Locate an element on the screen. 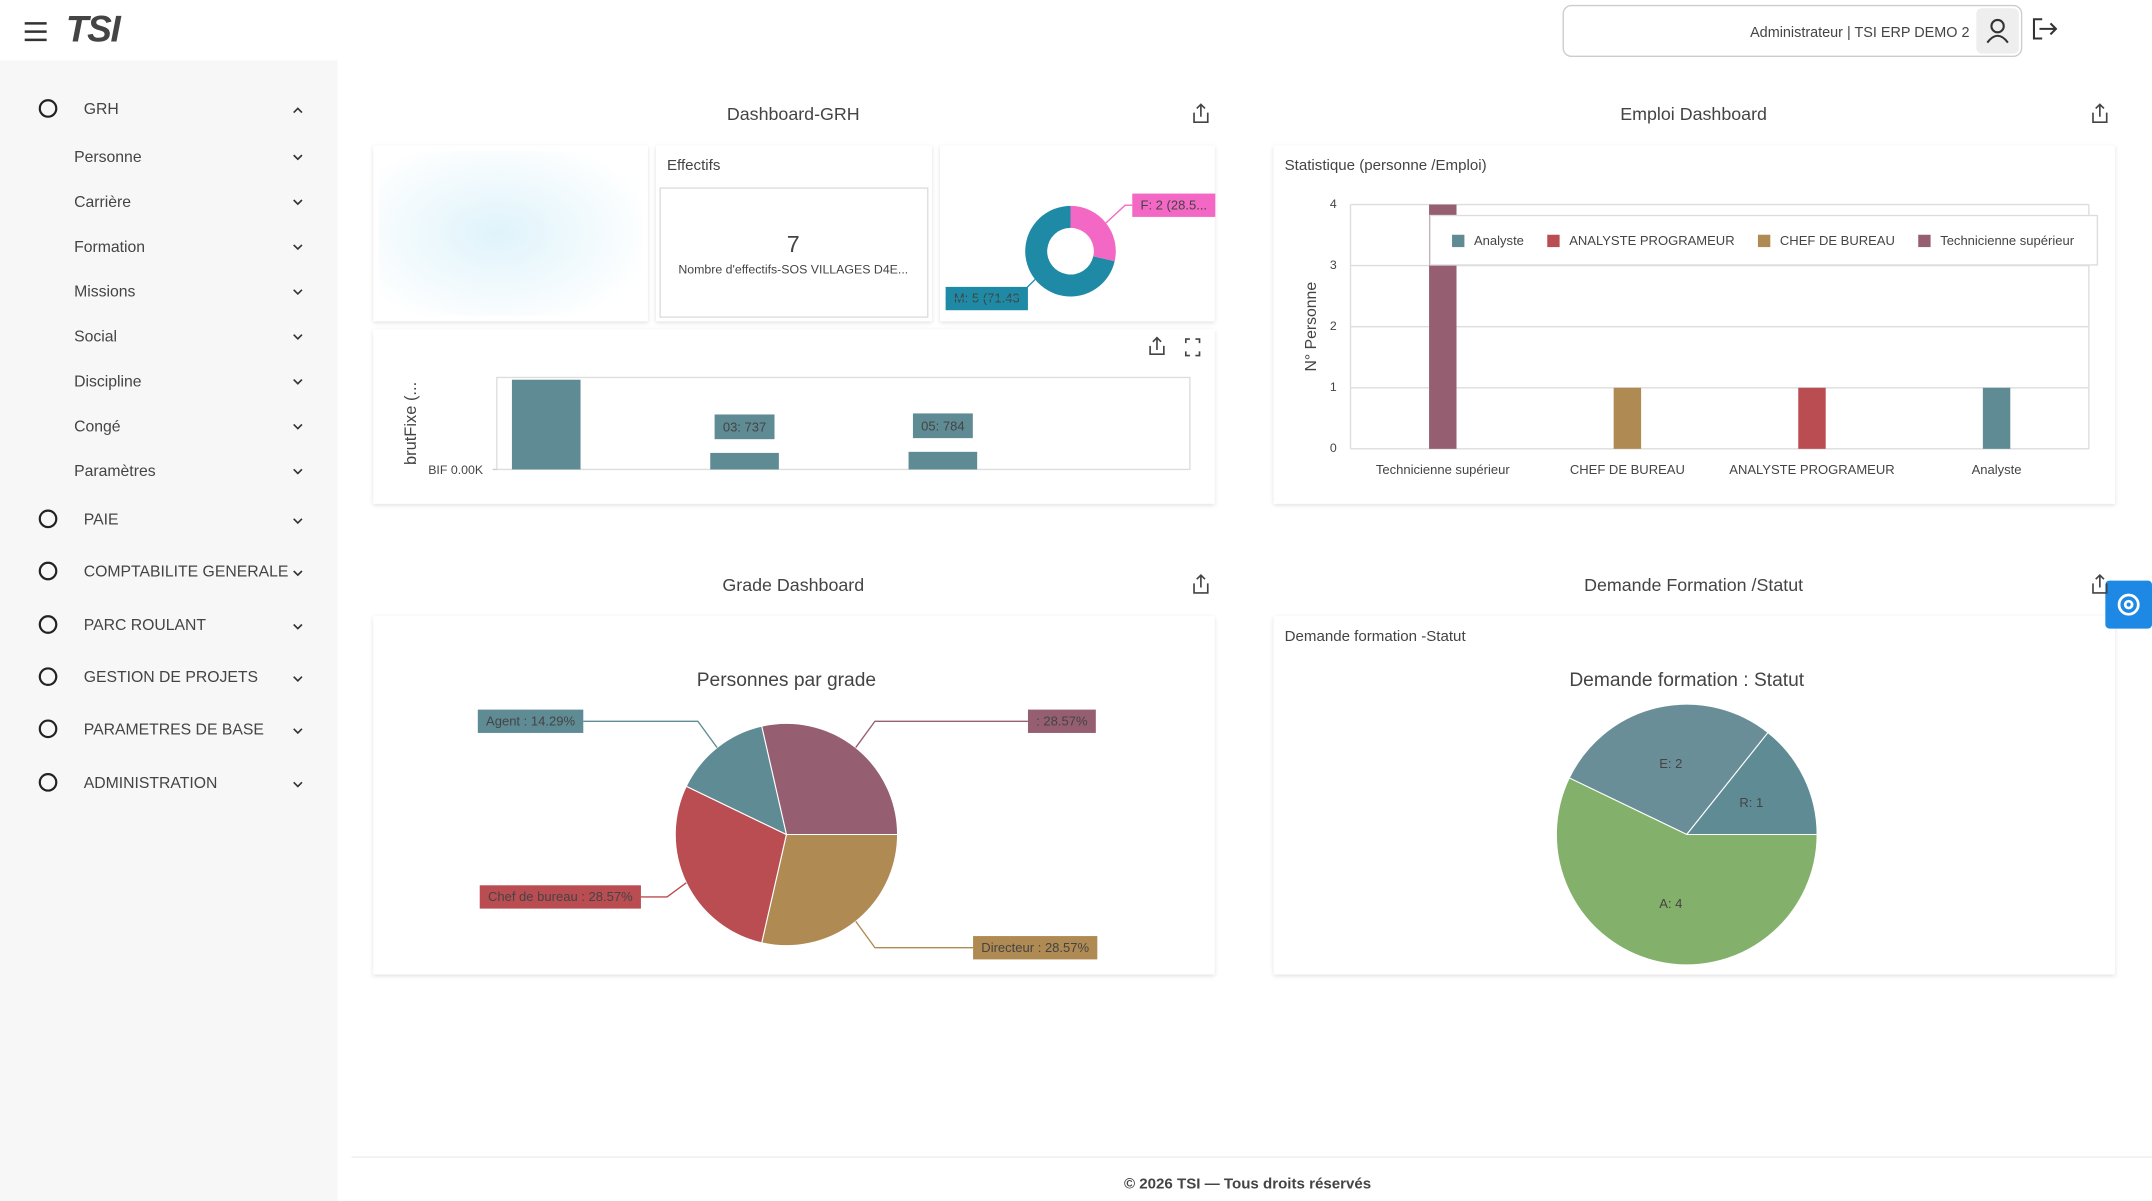 Image resolution: width=2152 pixels, height=1201 pixels. settings-gear is located at coordinates (2128, 604).